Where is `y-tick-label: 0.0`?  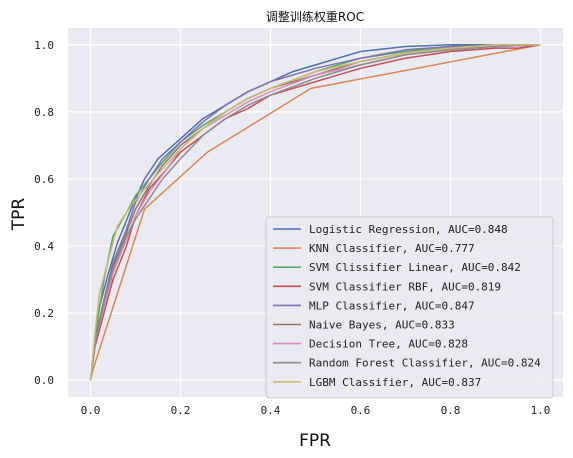 y-tick-label: 0.0 is located at coordinates (44, 380).